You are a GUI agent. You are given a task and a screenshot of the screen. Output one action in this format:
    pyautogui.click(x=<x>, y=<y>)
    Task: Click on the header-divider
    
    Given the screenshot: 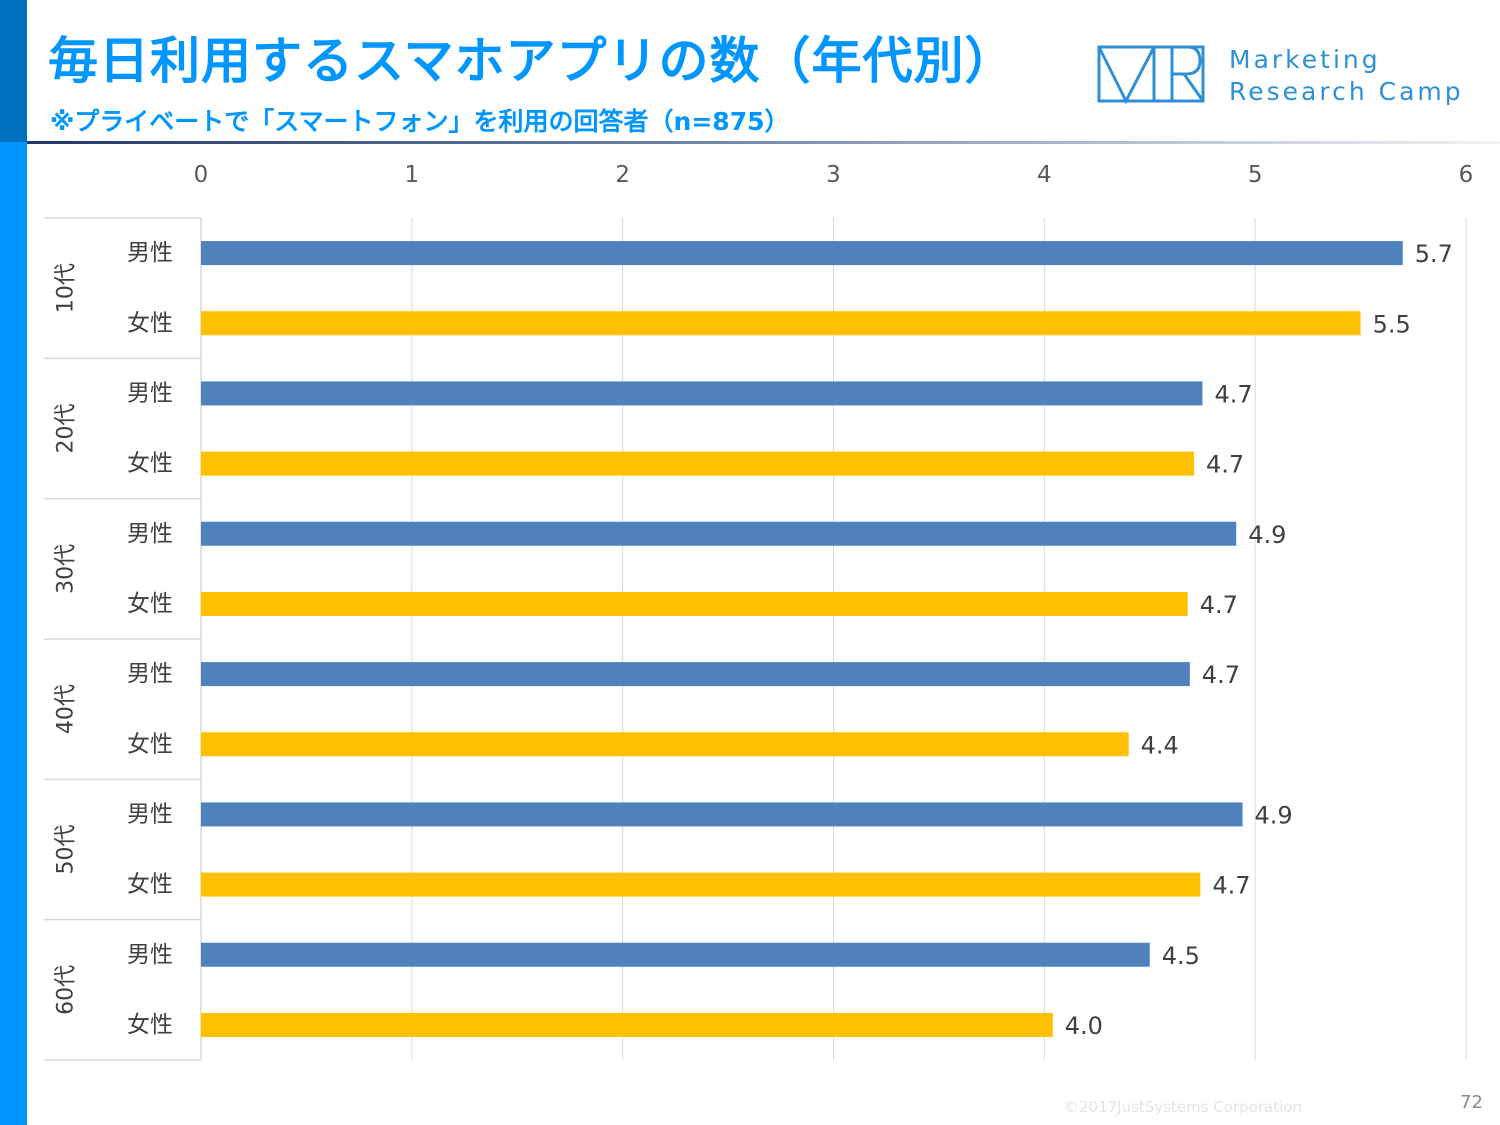 What is the action you would take?
    pyautogui.click(x=763, y=142)
    